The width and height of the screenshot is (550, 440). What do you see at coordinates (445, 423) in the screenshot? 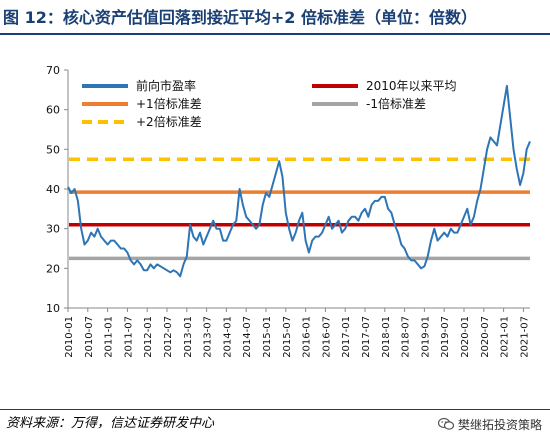
I see `wechat-icon` at bounding box center [445, 423].